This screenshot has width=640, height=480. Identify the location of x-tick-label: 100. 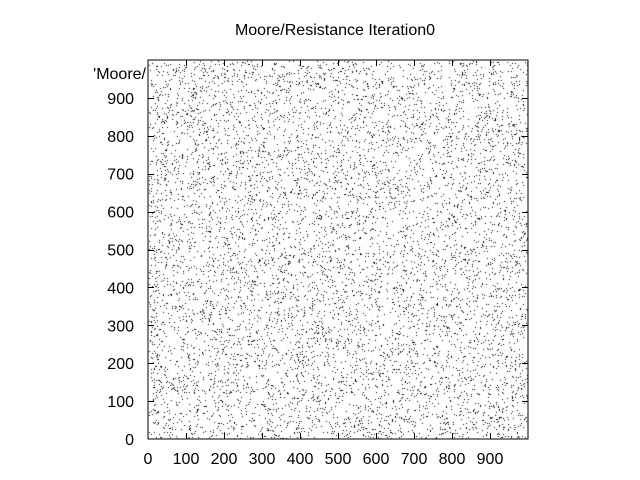
(186, 459).